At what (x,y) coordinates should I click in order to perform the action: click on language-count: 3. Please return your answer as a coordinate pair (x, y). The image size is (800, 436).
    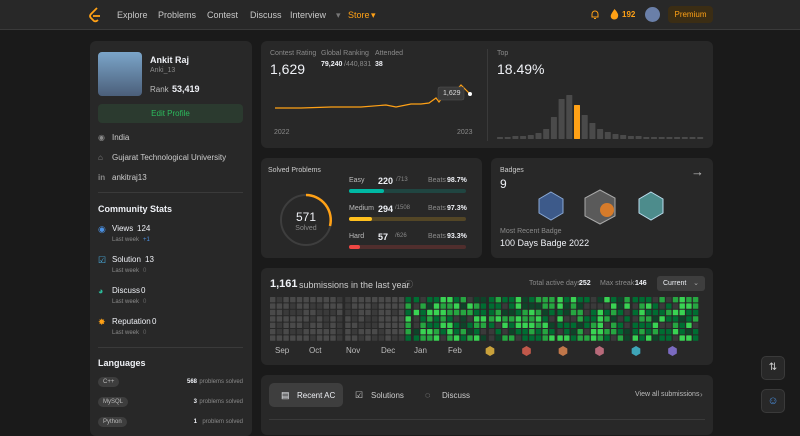
    Looking at the image, I should click on (195, 402).